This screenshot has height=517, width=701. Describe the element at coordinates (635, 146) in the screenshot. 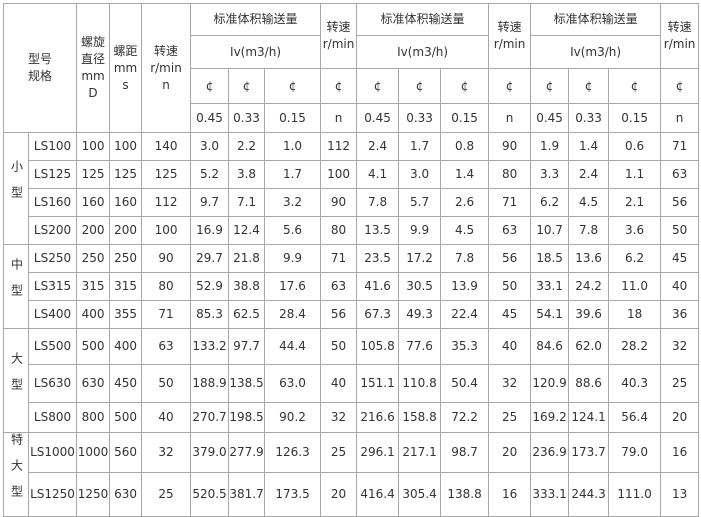

I see `value-cell-text: 0.6` at that location.